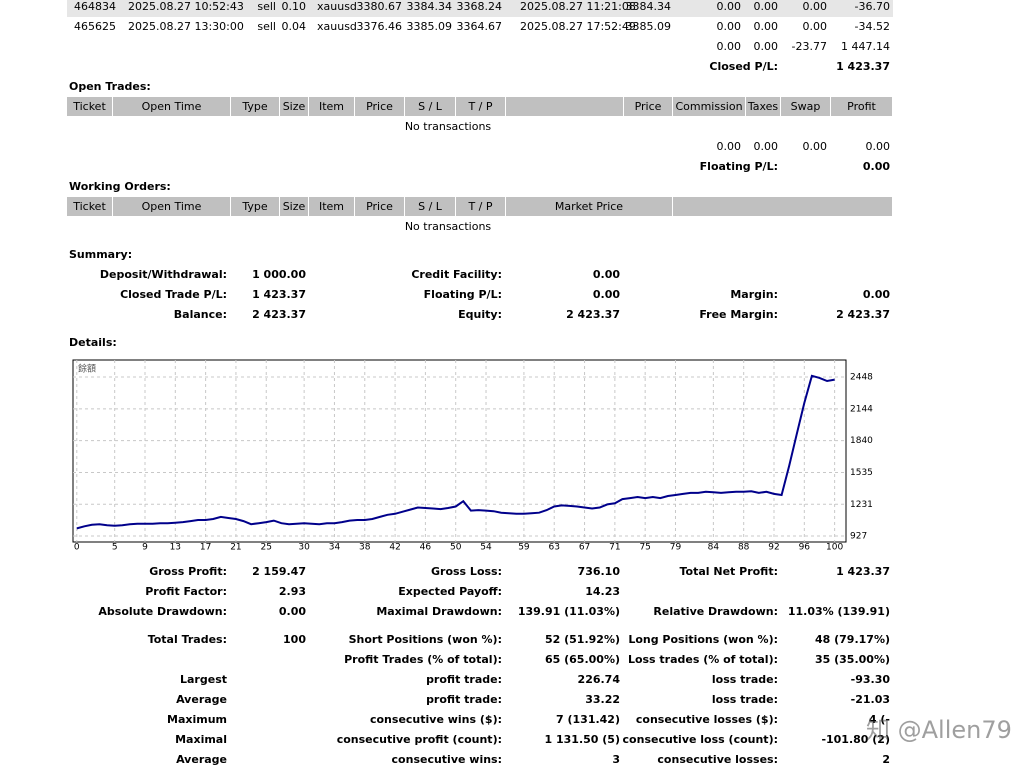 The height and width of the screenshot is (771, 1022). Describe the element at coordinates (763, 106) in the screenshot. I see `table-header: Taxes` at that location.